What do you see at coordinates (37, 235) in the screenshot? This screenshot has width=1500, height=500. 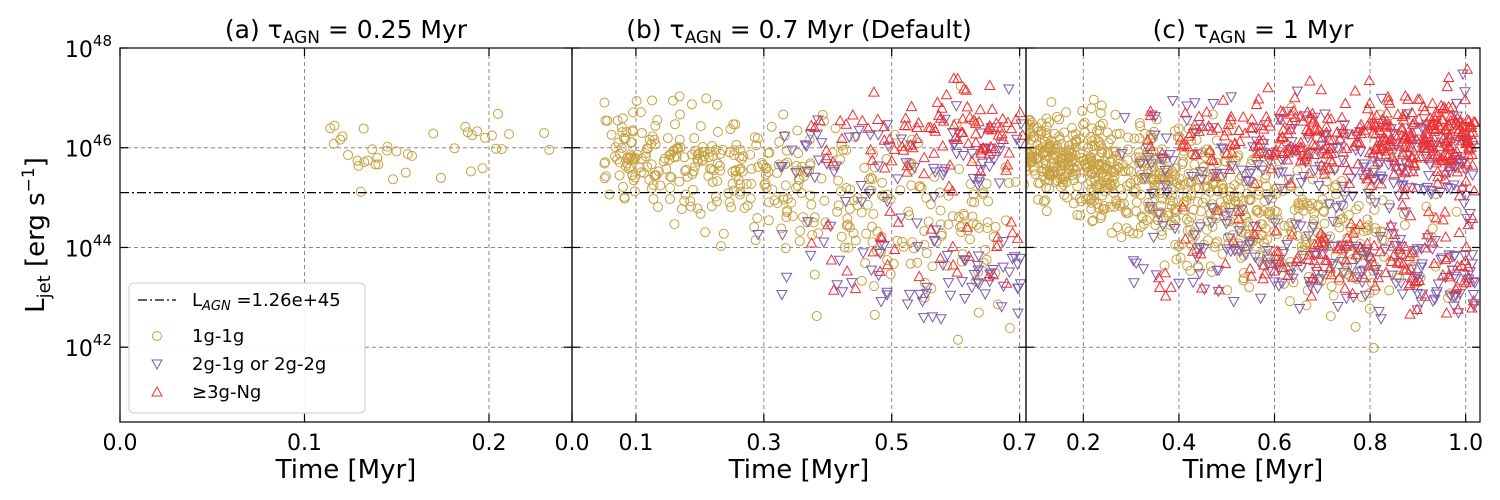 I see `y-axis-label: Ljet [erg s−1]` at bounding box center [37, 235].